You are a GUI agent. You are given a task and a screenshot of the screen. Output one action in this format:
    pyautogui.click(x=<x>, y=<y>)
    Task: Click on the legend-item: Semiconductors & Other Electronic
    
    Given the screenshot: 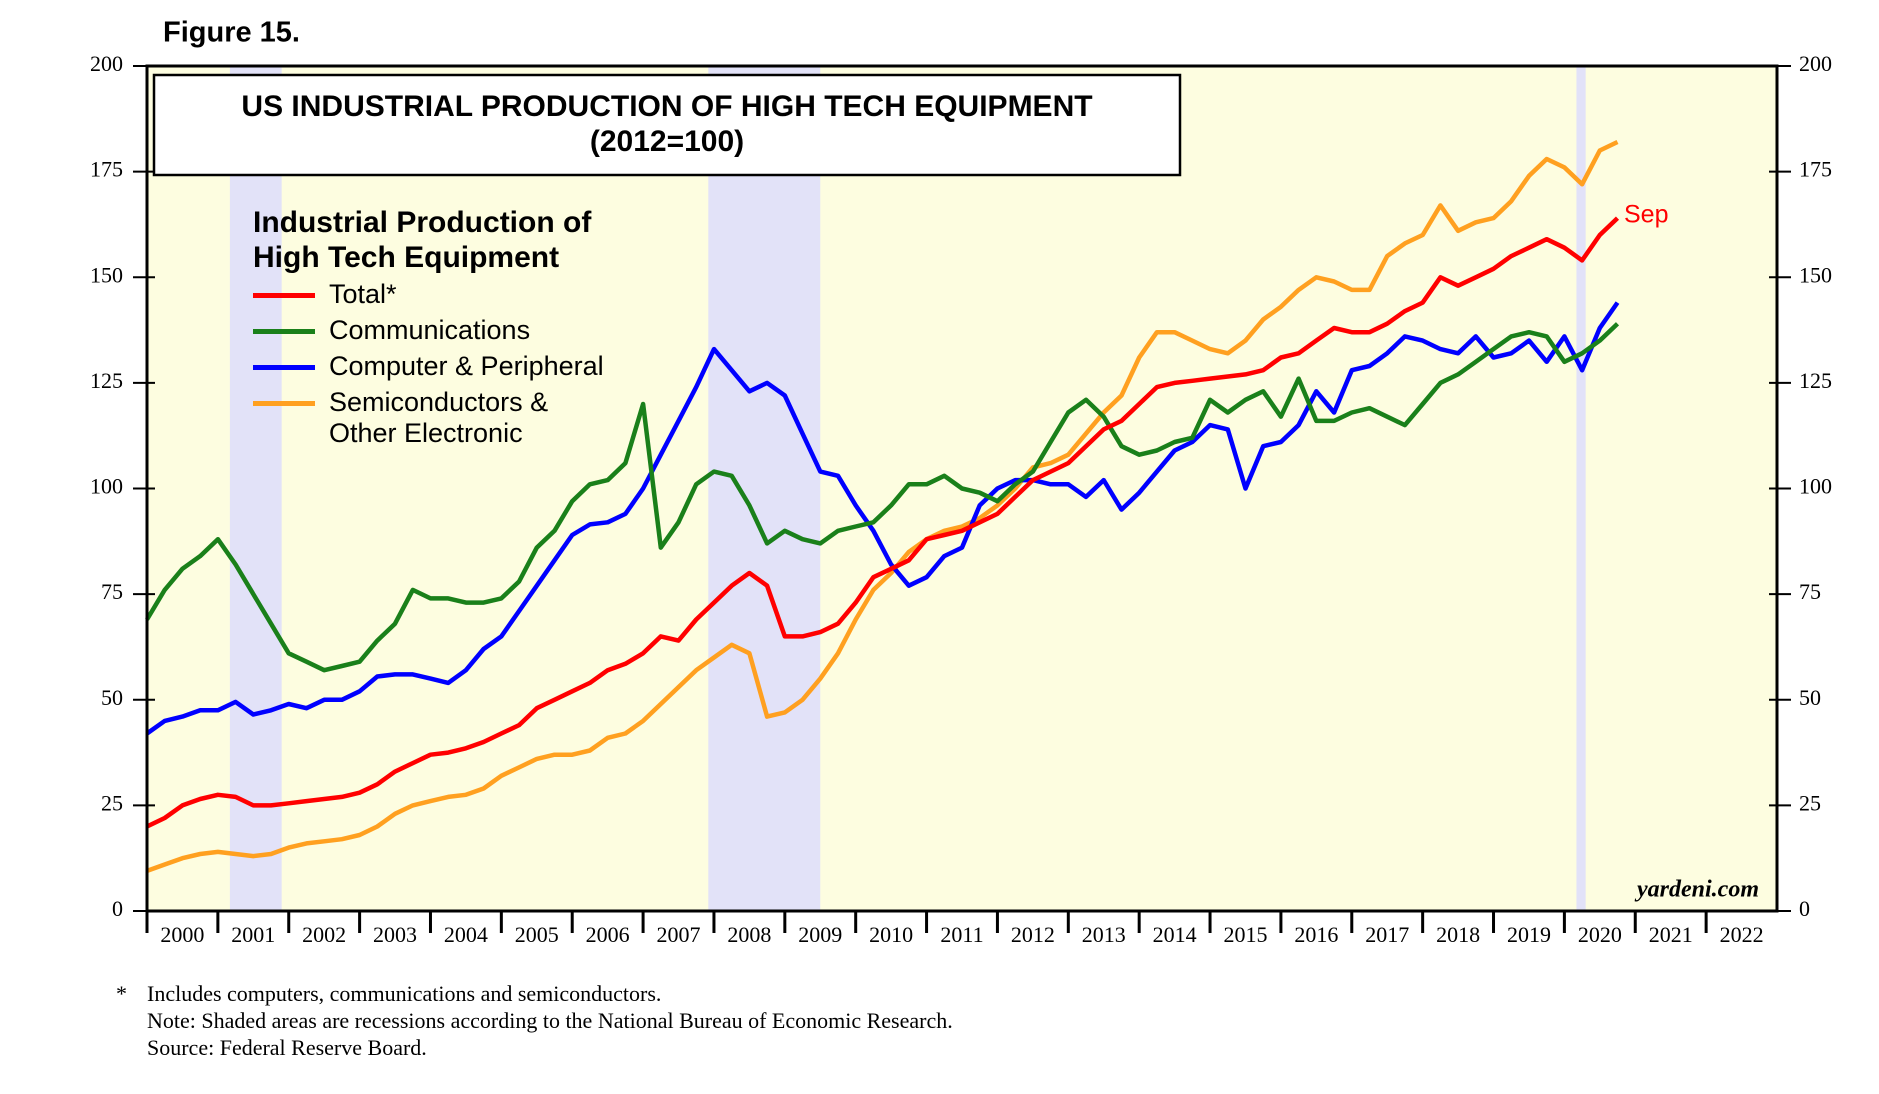 What is the action you would take?
    pyautogui.click(x=428, y=417)
    